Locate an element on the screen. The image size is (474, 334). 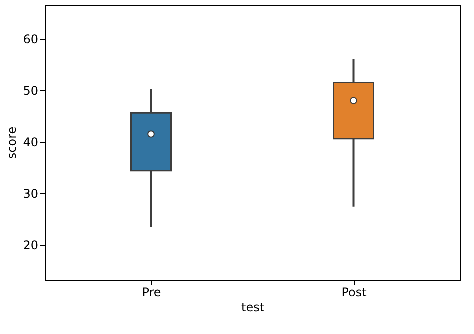
x-tick-label: Post is located at coordinates (355, 293).